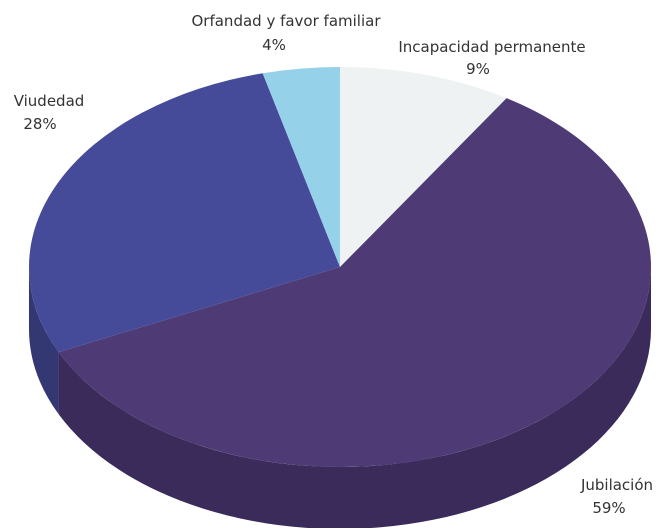 The width and height of the screenshot is (657, 528). Describe the element at coordinates (491, 58) in the screenshot. I see `label-incapacidad-permanente: Incapacidad permanente 9%` at that location.